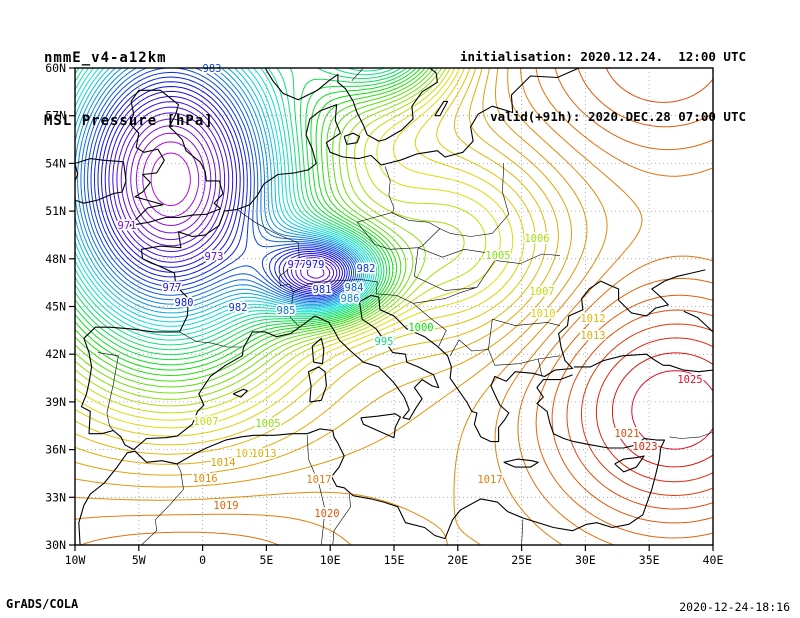 This screenshot has width=800, height=618. I want to click on lat-tick-label: 57N, so click(55, 116).